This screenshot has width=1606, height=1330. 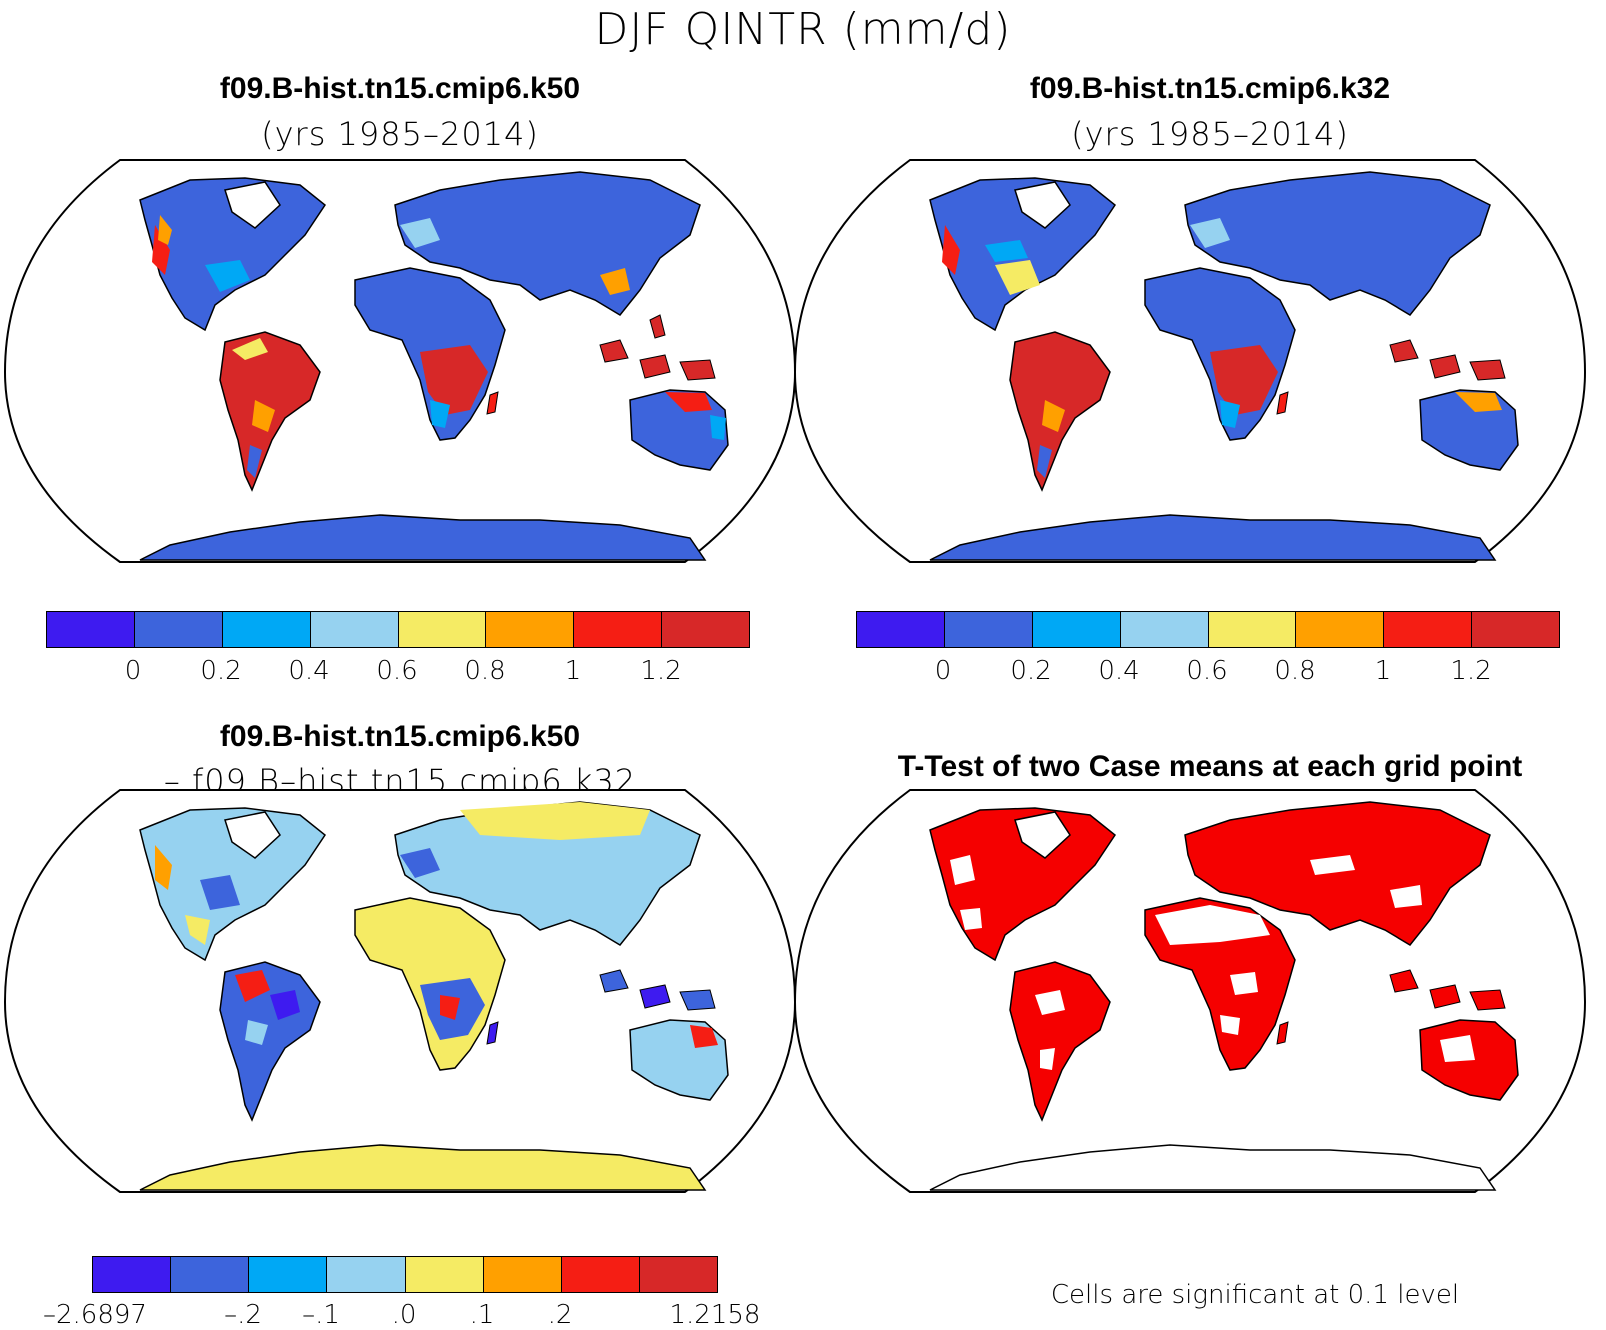 I want to click on cbar3-tick-label: .1, so click(x=482, y=1315).